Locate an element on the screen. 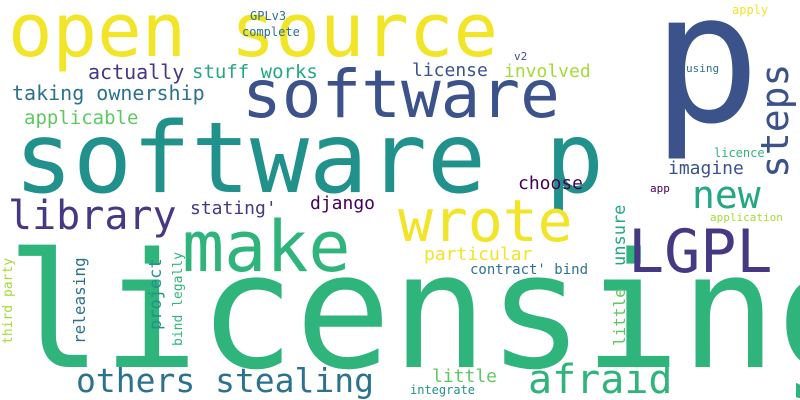 This screenshot has height=400, width=800. word-bind-legally: bind legally is located at coordinates (178, 299).